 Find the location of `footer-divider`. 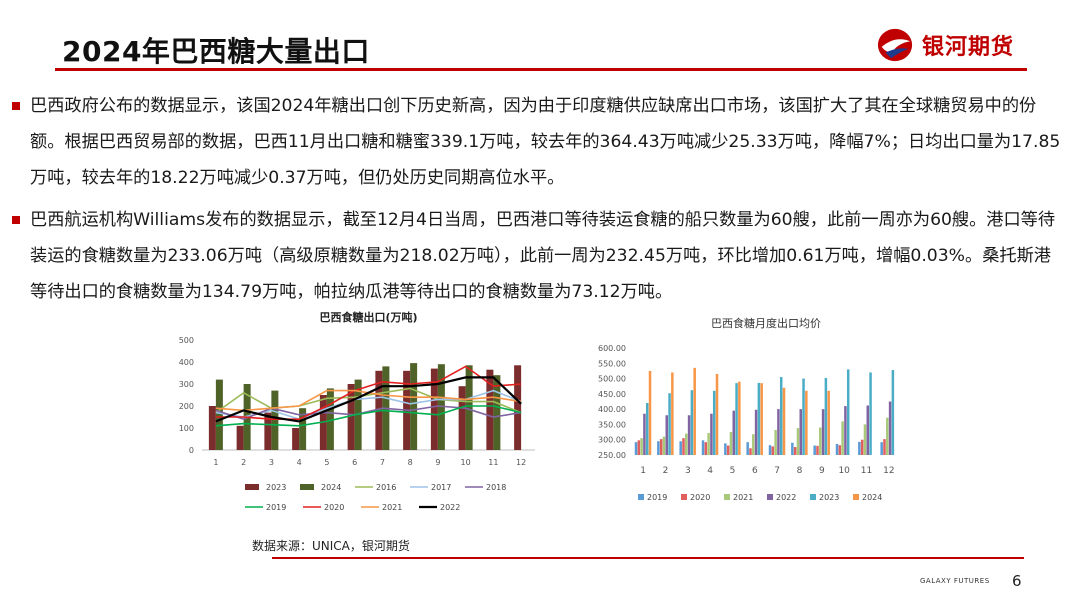

footer-divider is located at coordinates (648, 558).